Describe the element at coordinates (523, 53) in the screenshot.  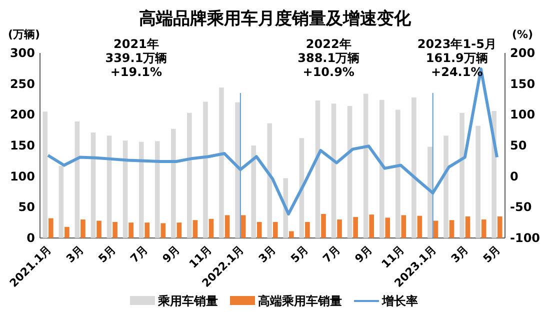
I see `y2-tick-label: 200` at that location.